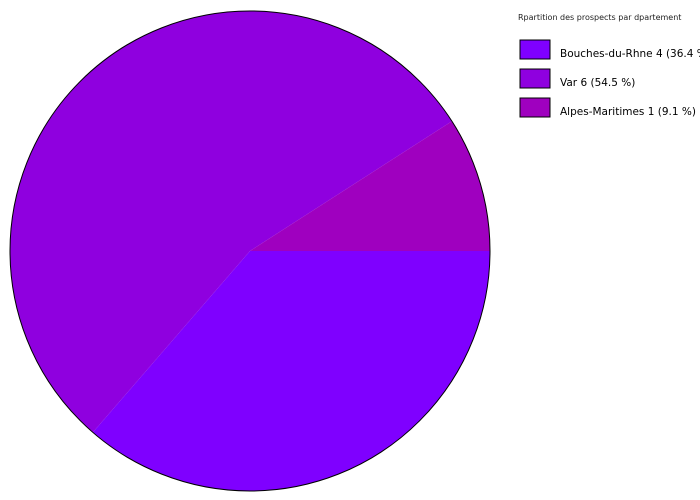 The width and height of the screenshot is (700, 500). Describe the element at coordinates (630, 54) in the screenshot. I see `legend-label: Bouches-du-Rhne 4 (36.4 %)` at that location.